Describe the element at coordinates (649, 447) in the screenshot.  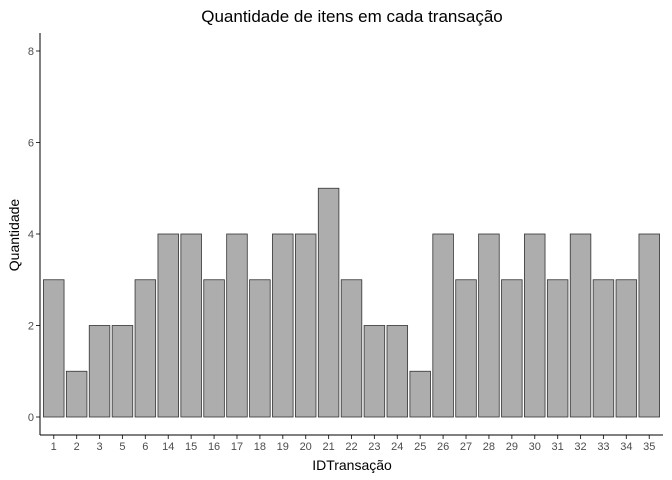
I see `x-tick-label: 35` at that location.